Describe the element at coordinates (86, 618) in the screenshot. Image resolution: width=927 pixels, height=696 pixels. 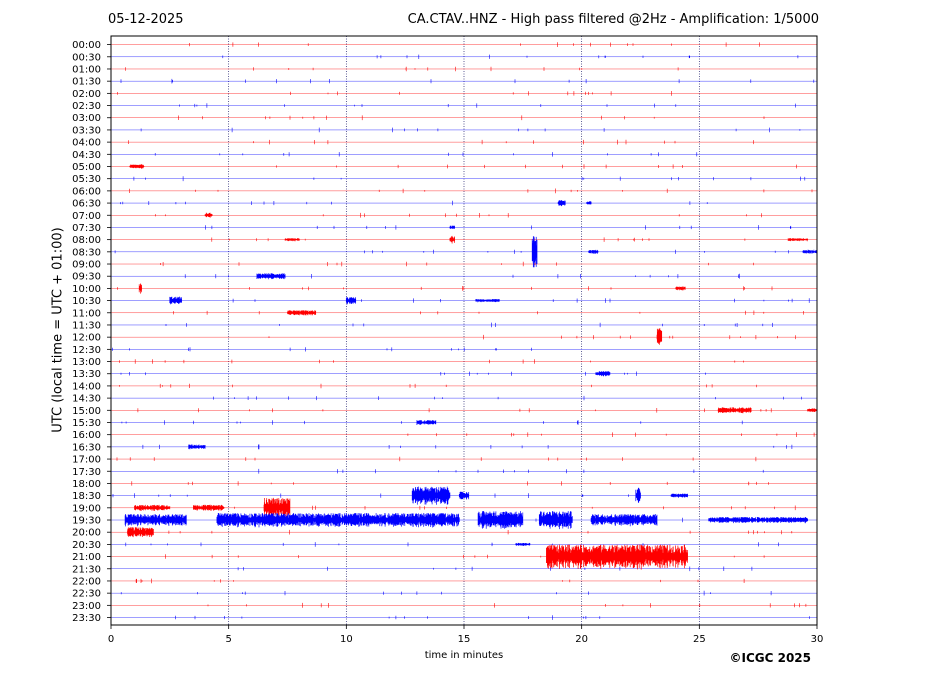
I see `y-tick-label: 23:30` at that location.